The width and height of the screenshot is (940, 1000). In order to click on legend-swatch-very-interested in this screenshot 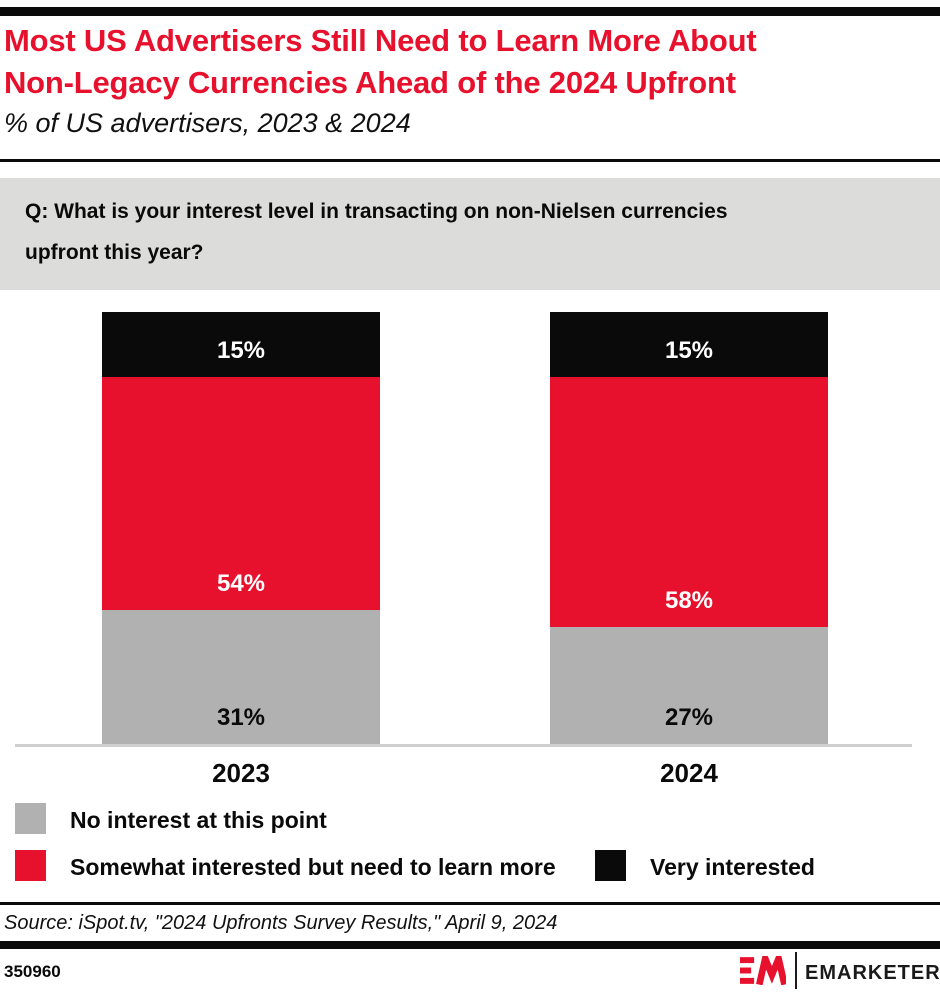, I will do `click(610, 865)`.